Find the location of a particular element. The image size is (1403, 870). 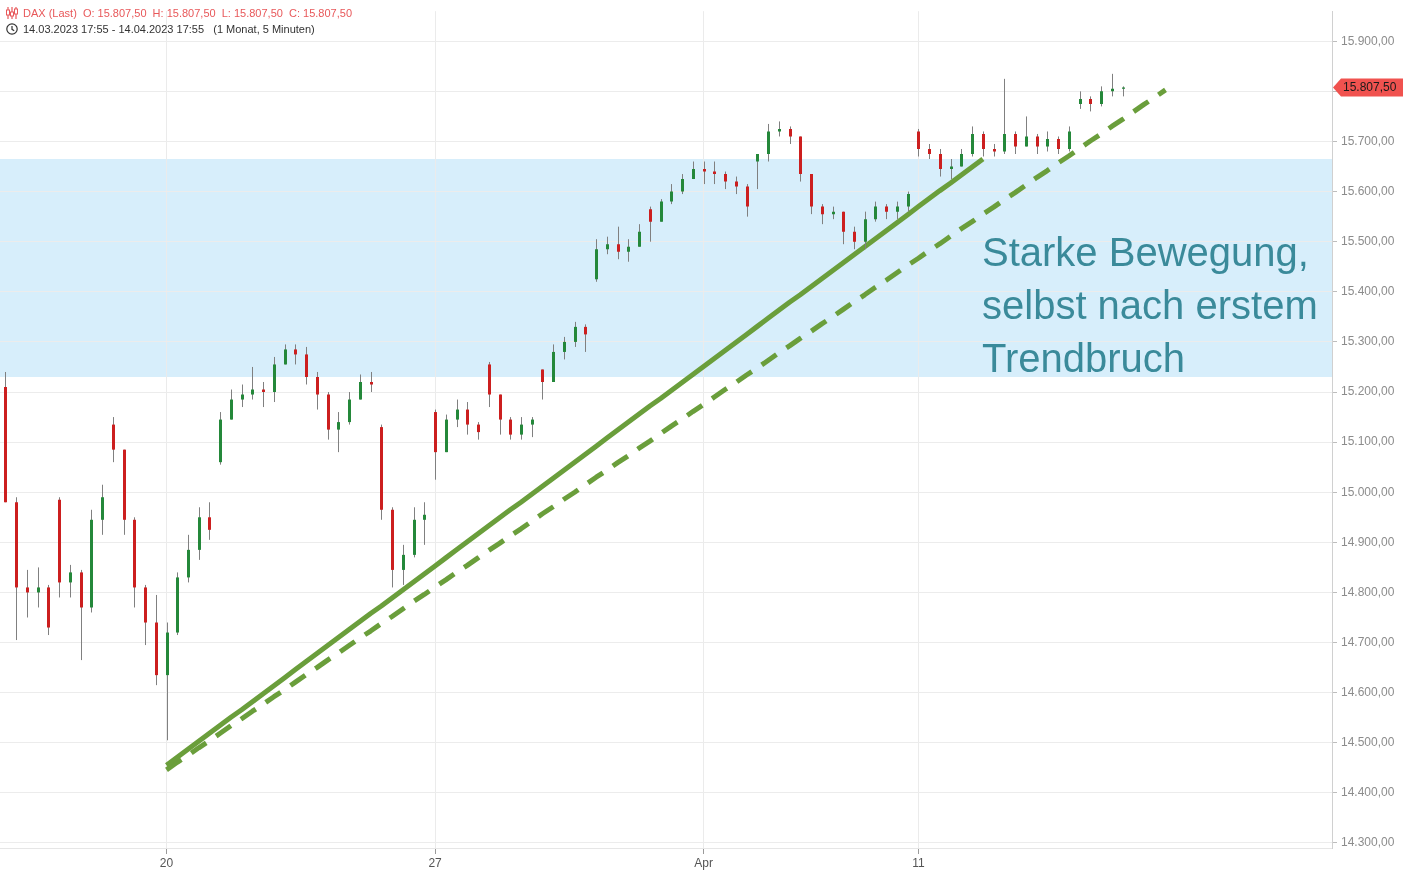

y-tick-label: 15.000,00 is located at coordinates (1368, 491).